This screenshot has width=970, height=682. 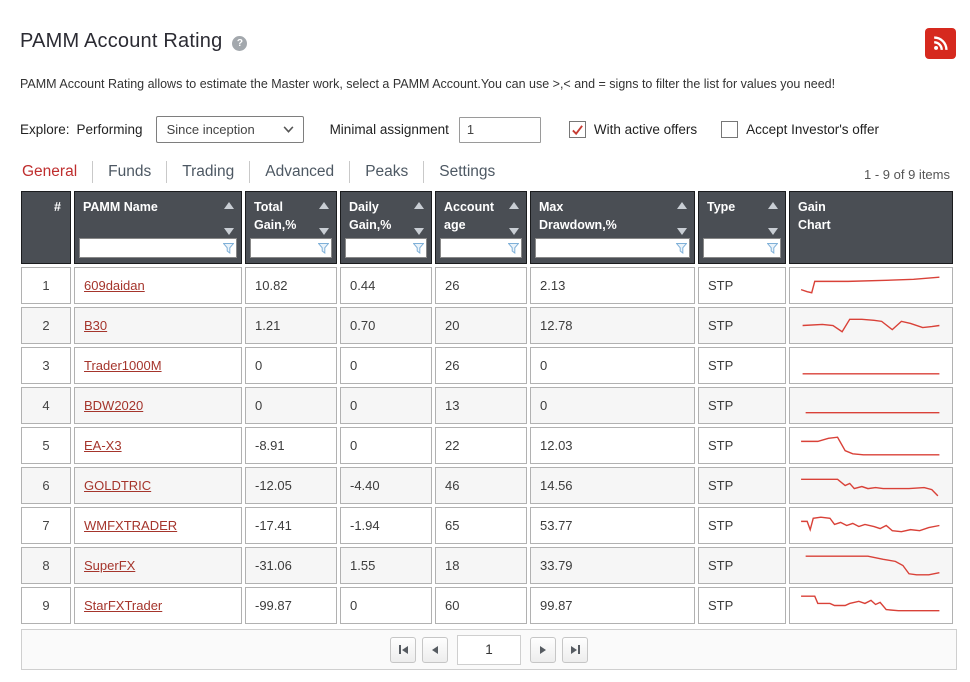 What do you see at coordinates (207, 172) in the screenshot?
I see `tab-trading: Trading` at bounding box center [207, 172].